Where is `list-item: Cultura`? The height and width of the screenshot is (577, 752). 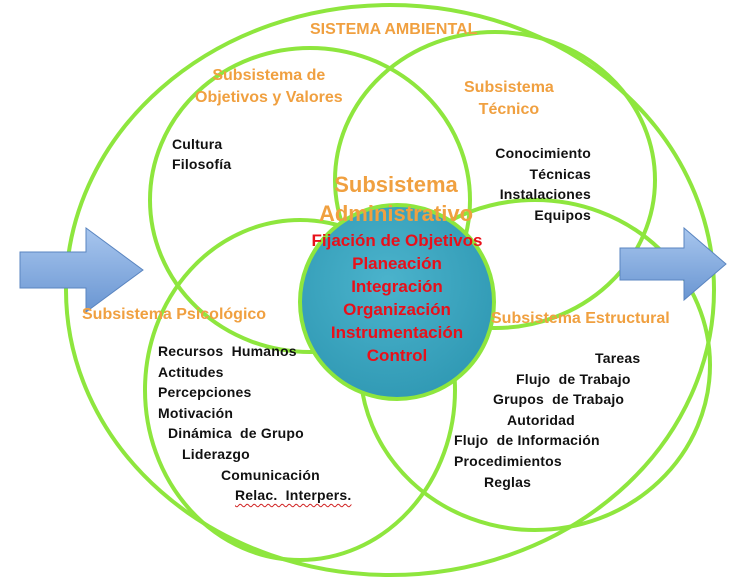
list-item: Cultura is located at coordinates (197, 144).